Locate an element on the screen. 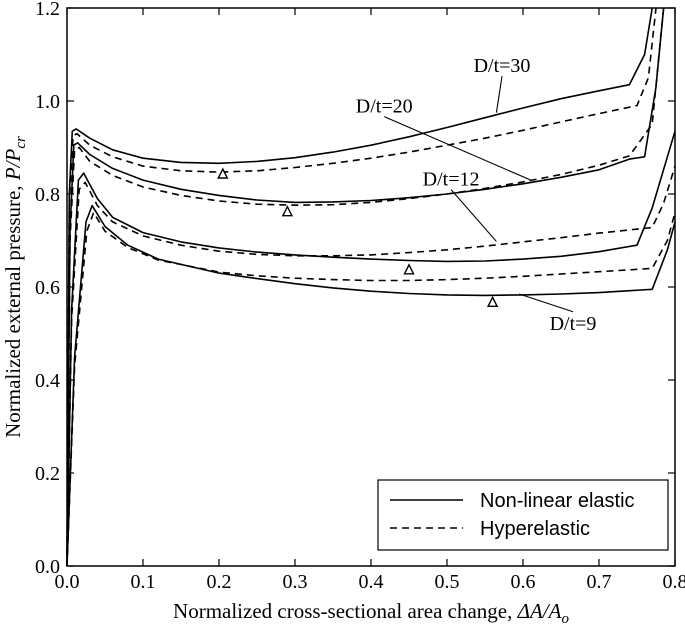 This screenshot has height=627, width=685. y-tick-label: 0.2 is located at coordinates (47, 474).